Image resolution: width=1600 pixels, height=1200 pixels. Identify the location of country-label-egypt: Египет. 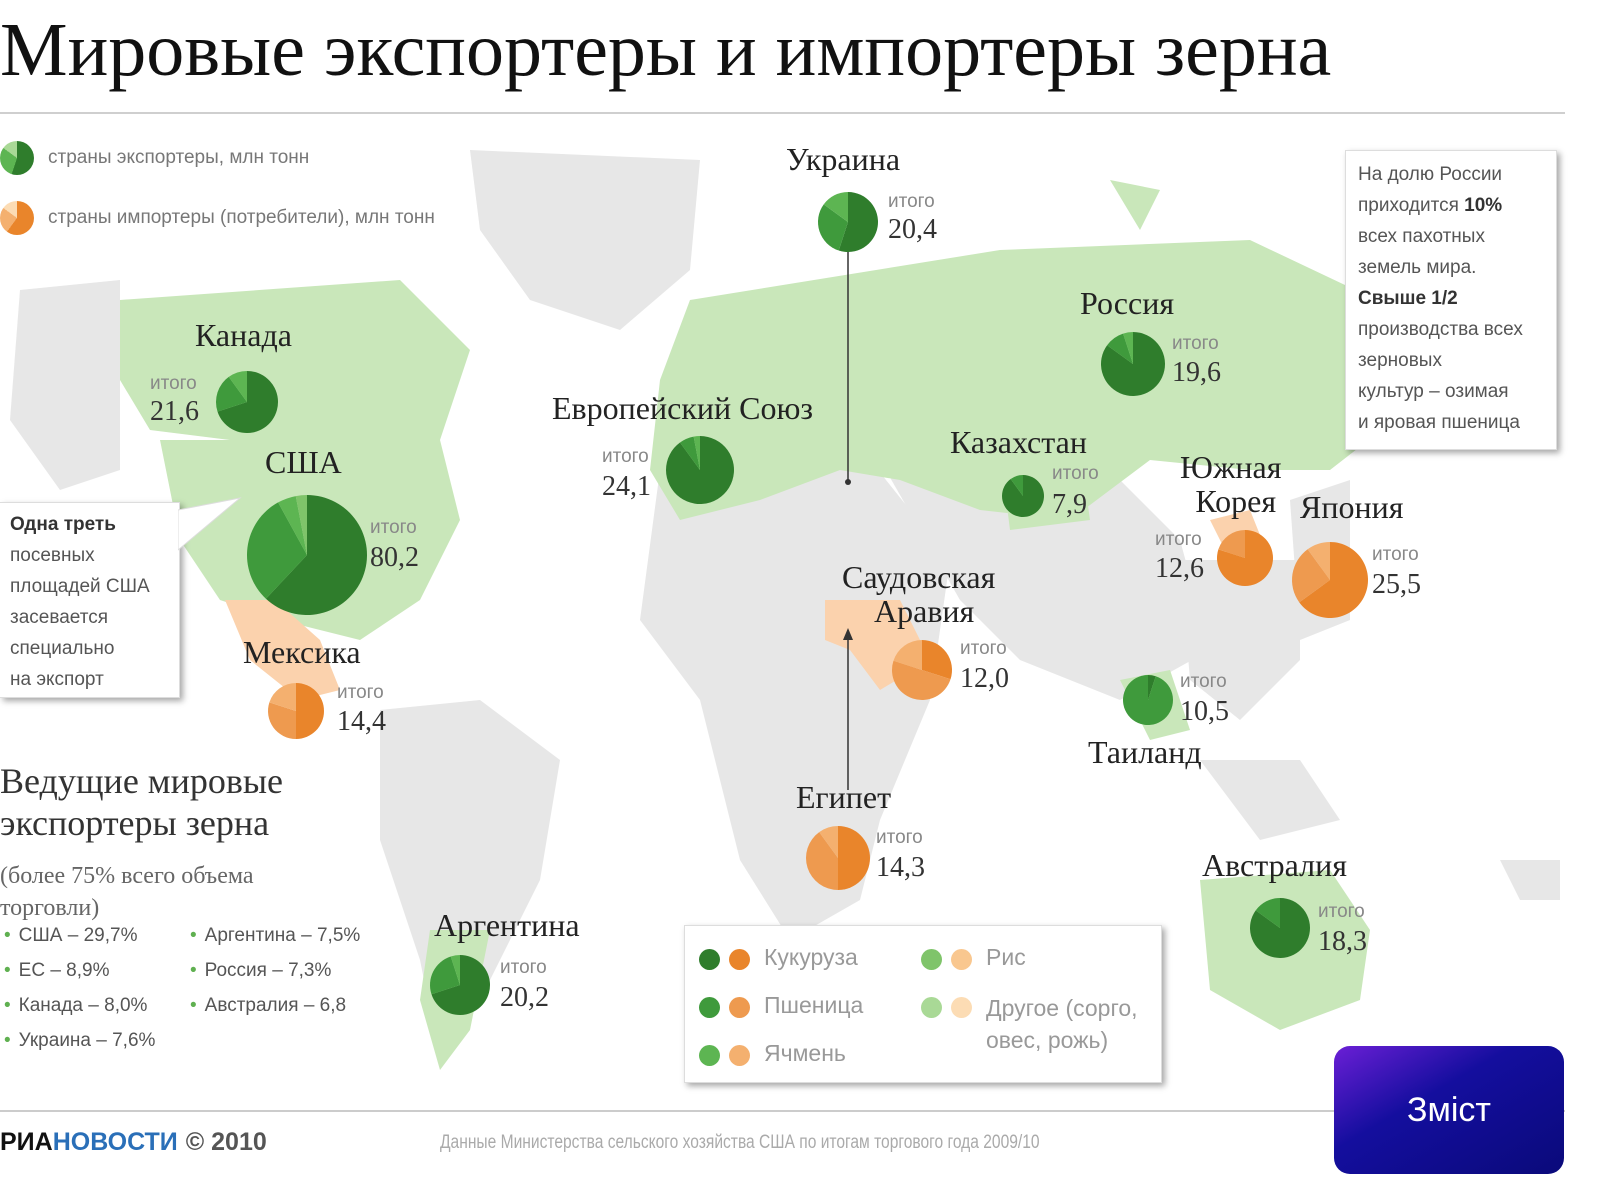
(844, 797).